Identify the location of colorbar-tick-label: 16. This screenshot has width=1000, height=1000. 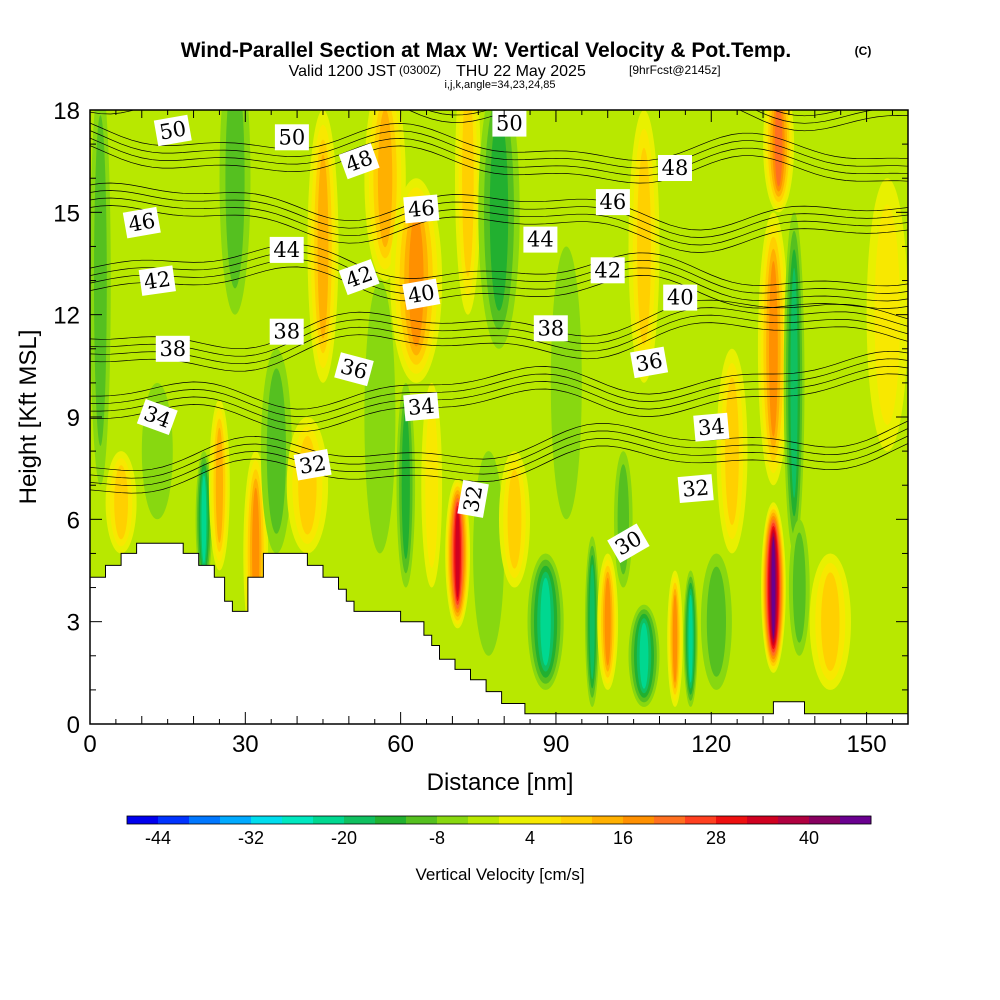
(623, 838).